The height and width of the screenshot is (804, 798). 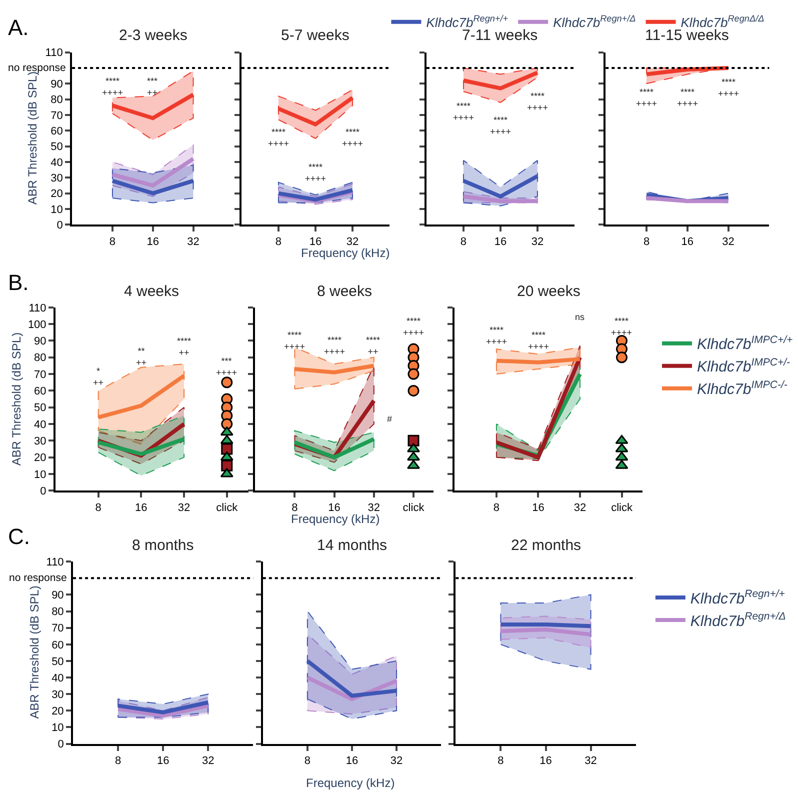 What do you see at coordinates (98, 377) in the screenshot?
I see `annotation: * ++` at bounding box center [98, 377].